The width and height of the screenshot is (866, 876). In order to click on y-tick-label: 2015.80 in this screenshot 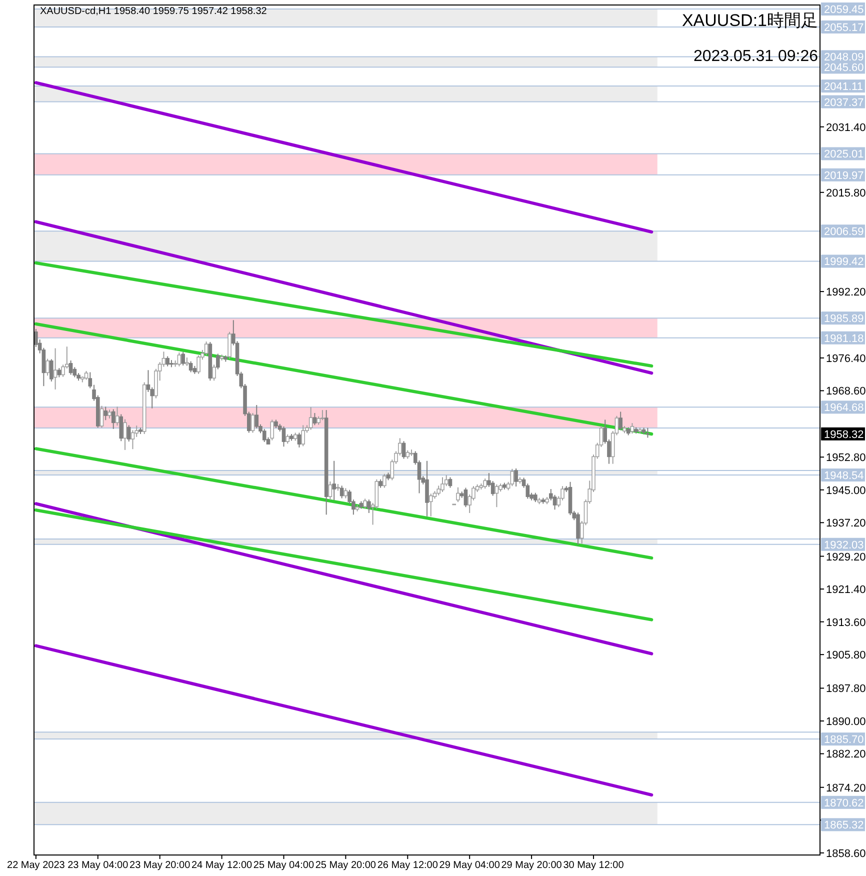, I will do `click(846, 193)`.